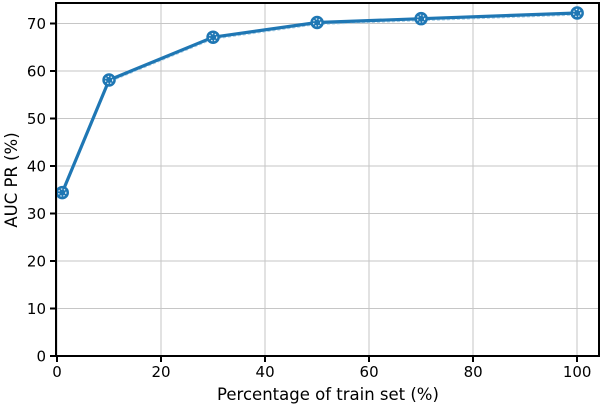  What do you see at coordinates (36, 71) in the screenshot?
I see `y-tick-label: 60` at bounding box center [36, 71].